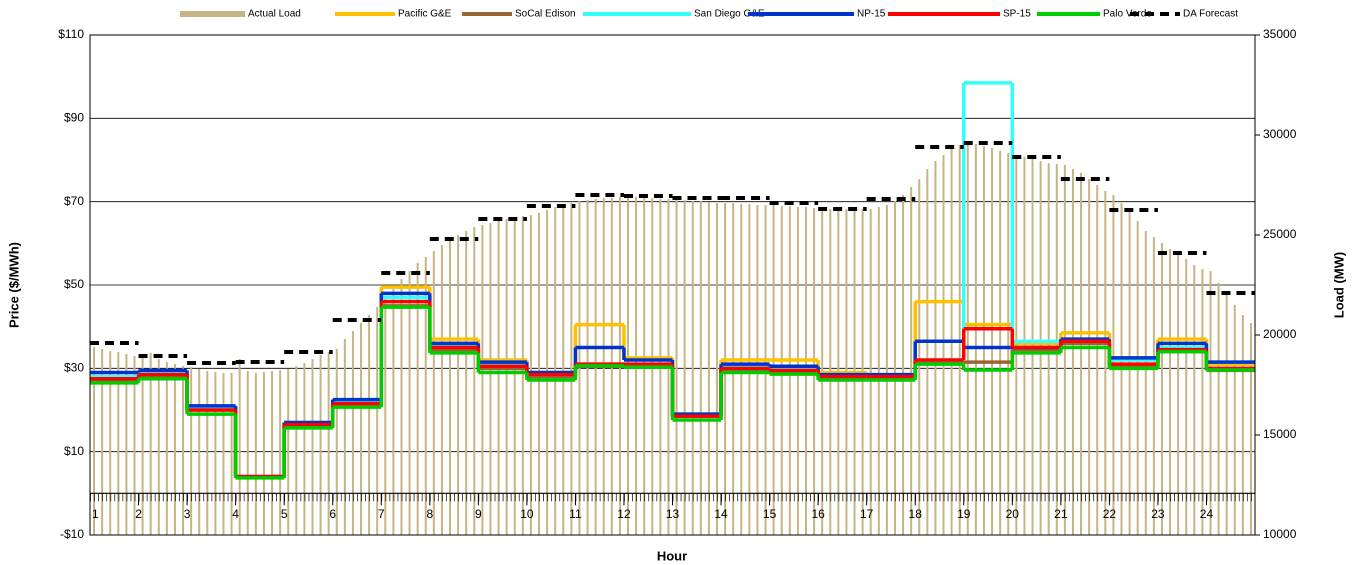 The width and height of the screenshot is (1353, 565). What do you see at coordinates (964, 514) in the screenshot?
I see `x-tick-label: 19` at bounding box center [964, 514].